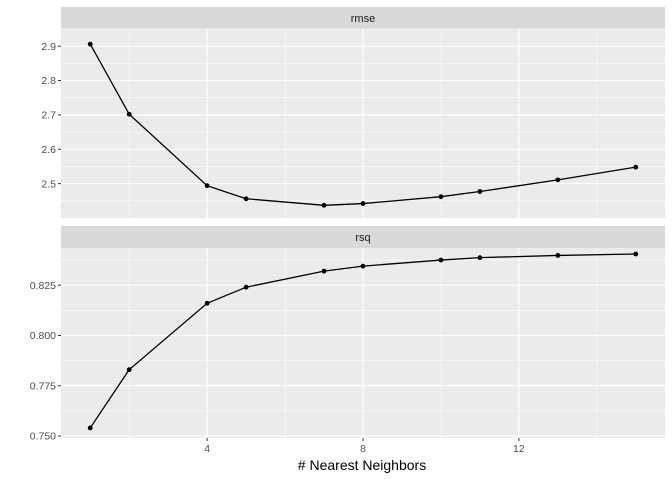  I want to click on x-tick-label: 8, so click(363, 449).